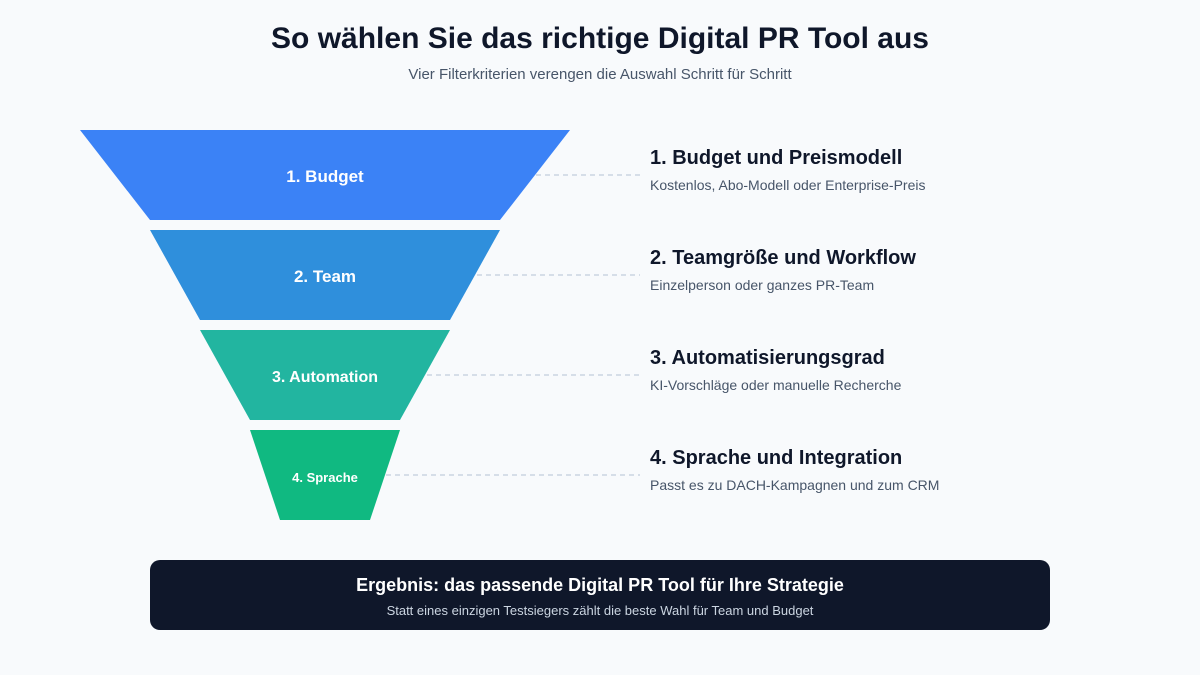 The width and height of the screenshot is (1200, 675). What do you see at coordinates (783, 258) in the screenshot?
I see `stage-title-team: 2. Teamgröße und Workflow` at bounding box center [783, 258].